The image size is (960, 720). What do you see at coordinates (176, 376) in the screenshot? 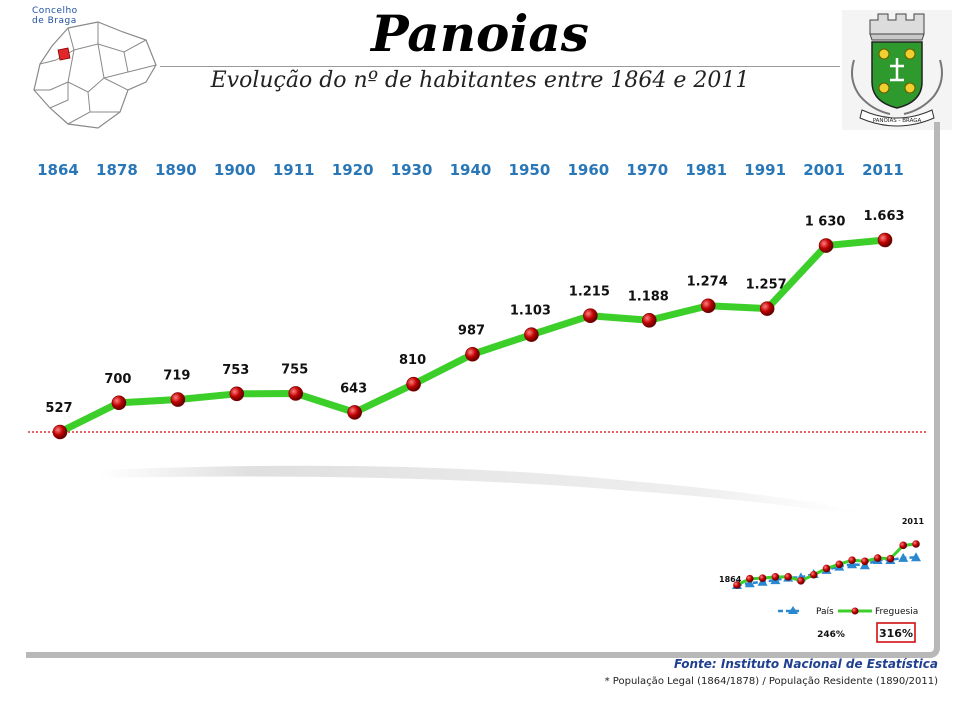
I see `data-label: 719` at bounding box center [176, 376].